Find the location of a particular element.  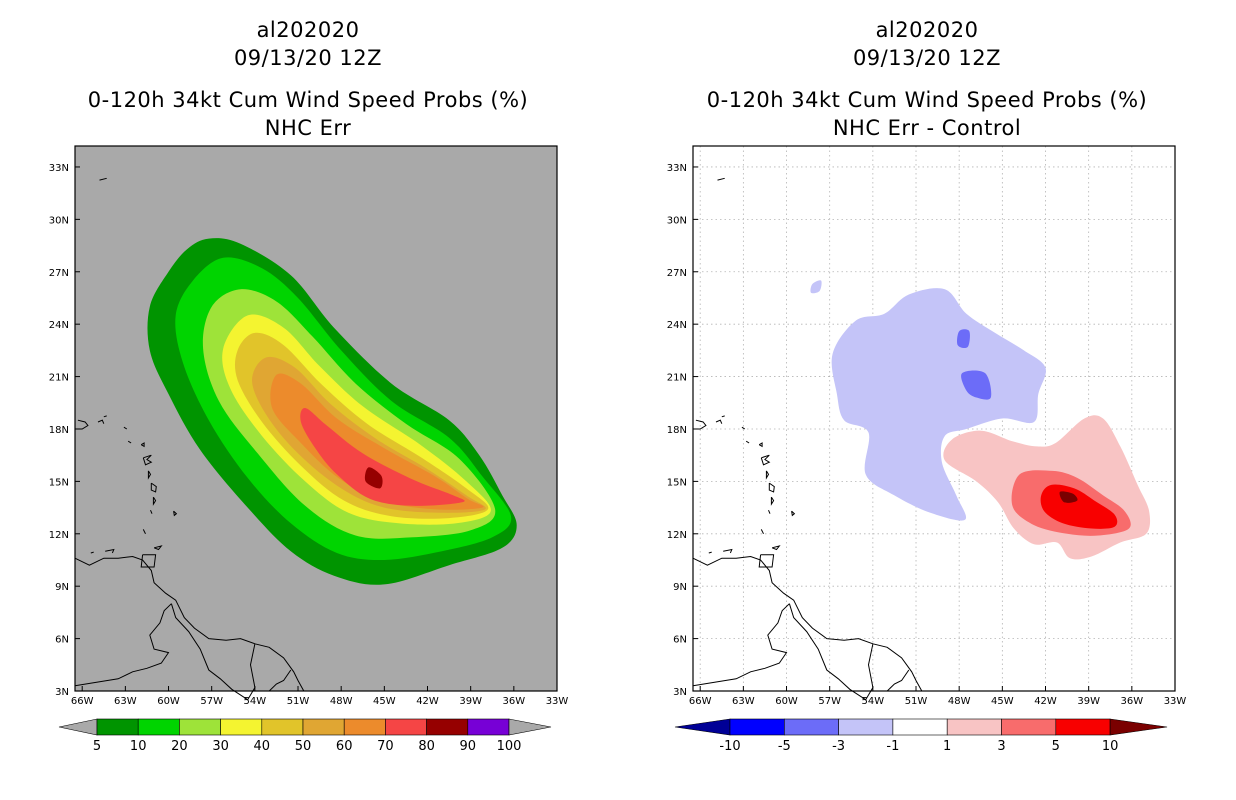

right-contours is located at coordinates (980, 420).